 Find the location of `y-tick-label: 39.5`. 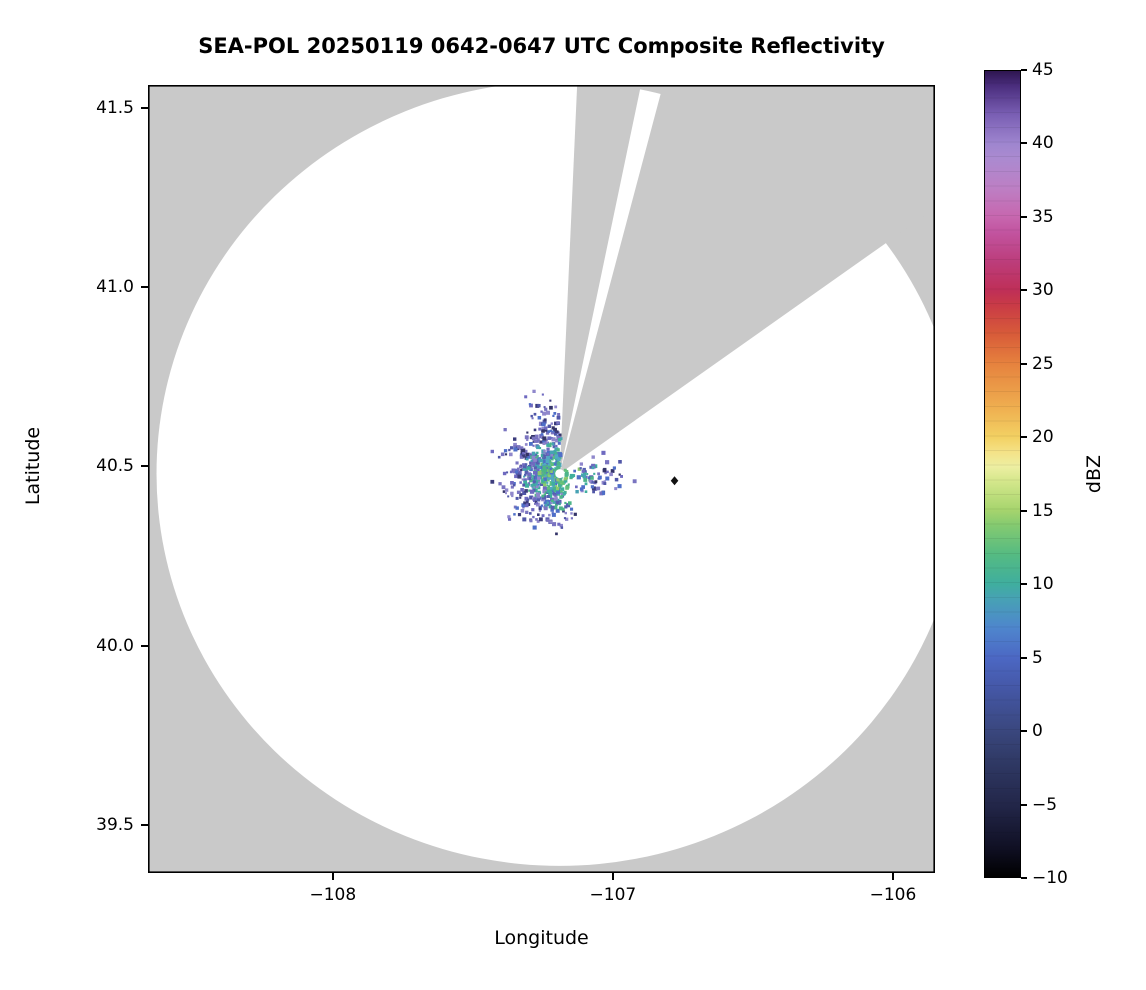

y-tick-label: 39.5 is located at coordinates (115, 824).